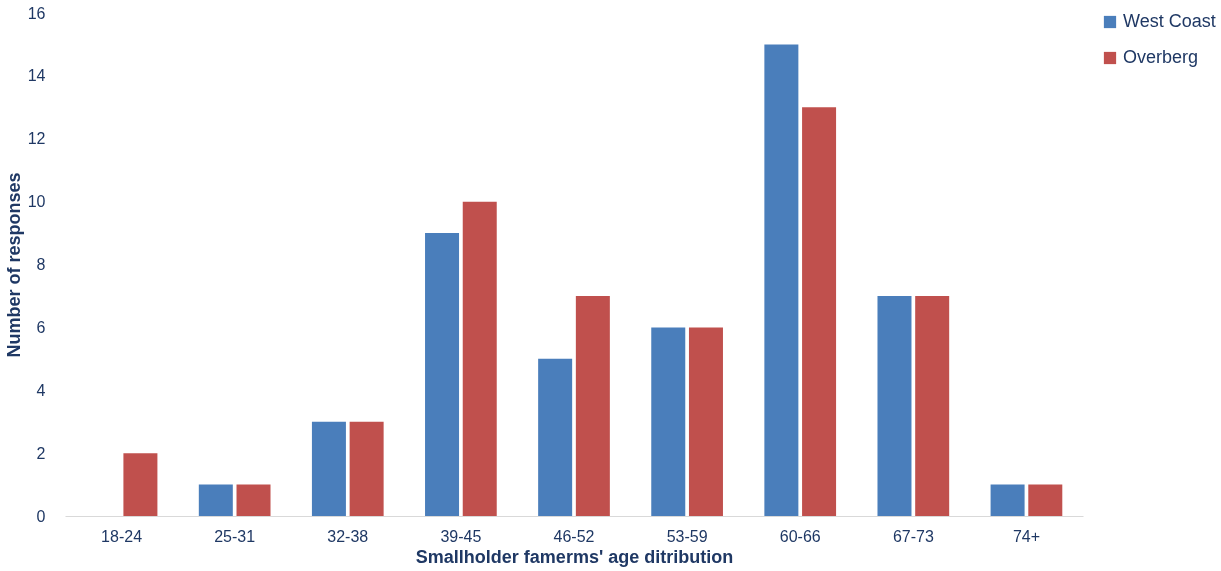  What do you see at coordinates (235, 536) in the screenshot?
I see `x-tick-label: 25-31` at bounding box center [235, 536].